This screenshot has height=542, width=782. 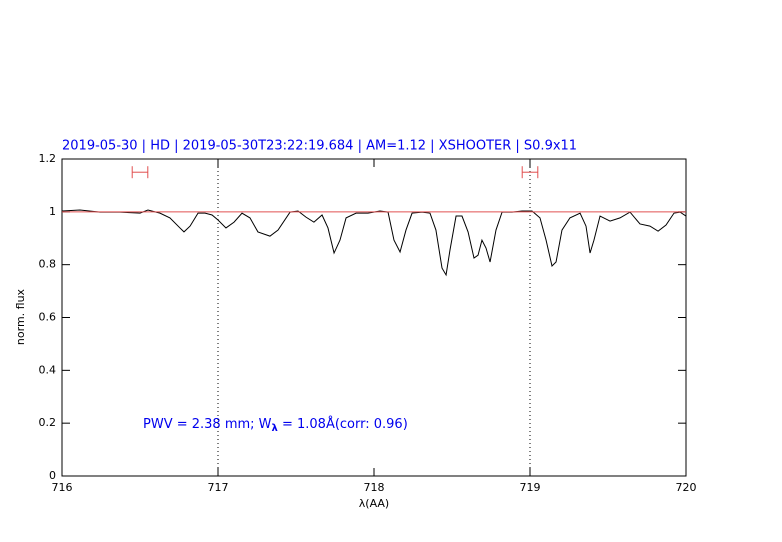 I want to click on x-tick-label: 718, so click(x=374, y=487).